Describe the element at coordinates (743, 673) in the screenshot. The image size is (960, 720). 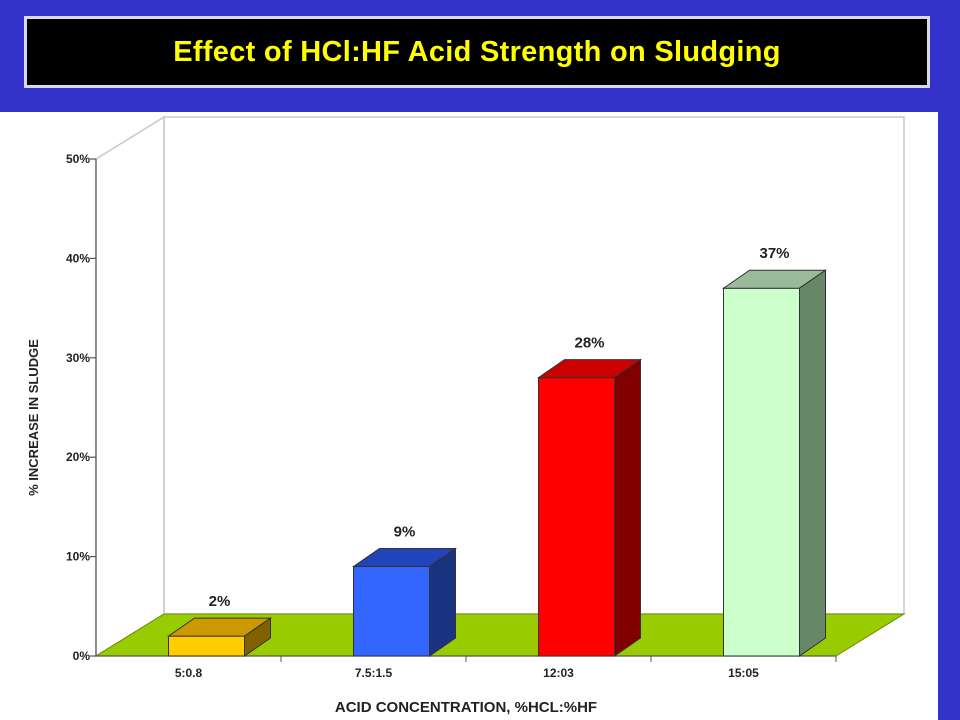
I see `x-tick-label: 15:05` at that location.